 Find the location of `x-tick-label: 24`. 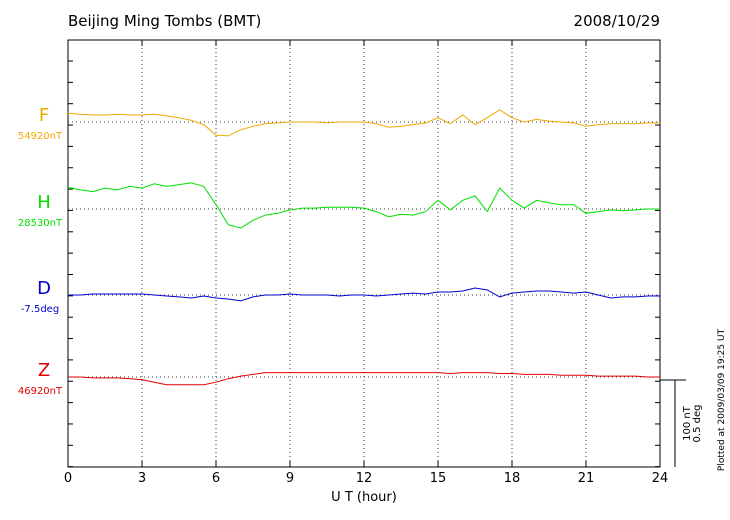

x-tick-label: 24 is located at coordinates (660, 478).